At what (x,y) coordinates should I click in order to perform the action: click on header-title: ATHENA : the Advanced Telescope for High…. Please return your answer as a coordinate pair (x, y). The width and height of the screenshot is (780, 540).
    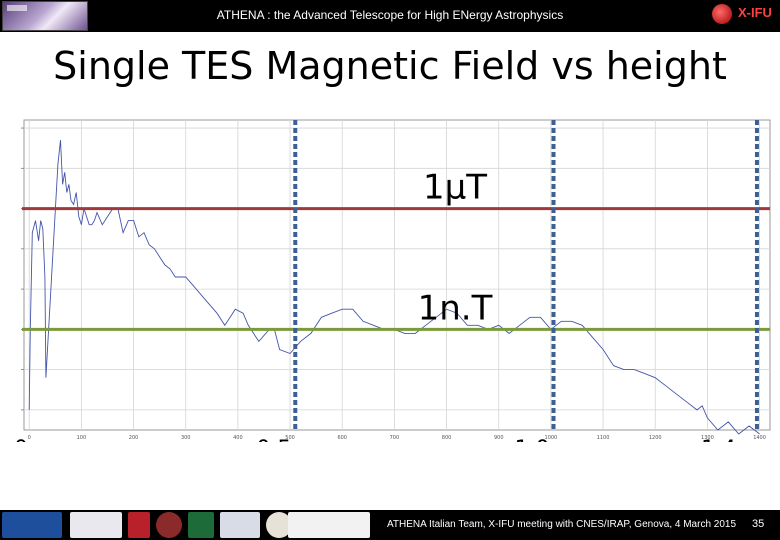
    Looking at the image, I should click on (390, 15).